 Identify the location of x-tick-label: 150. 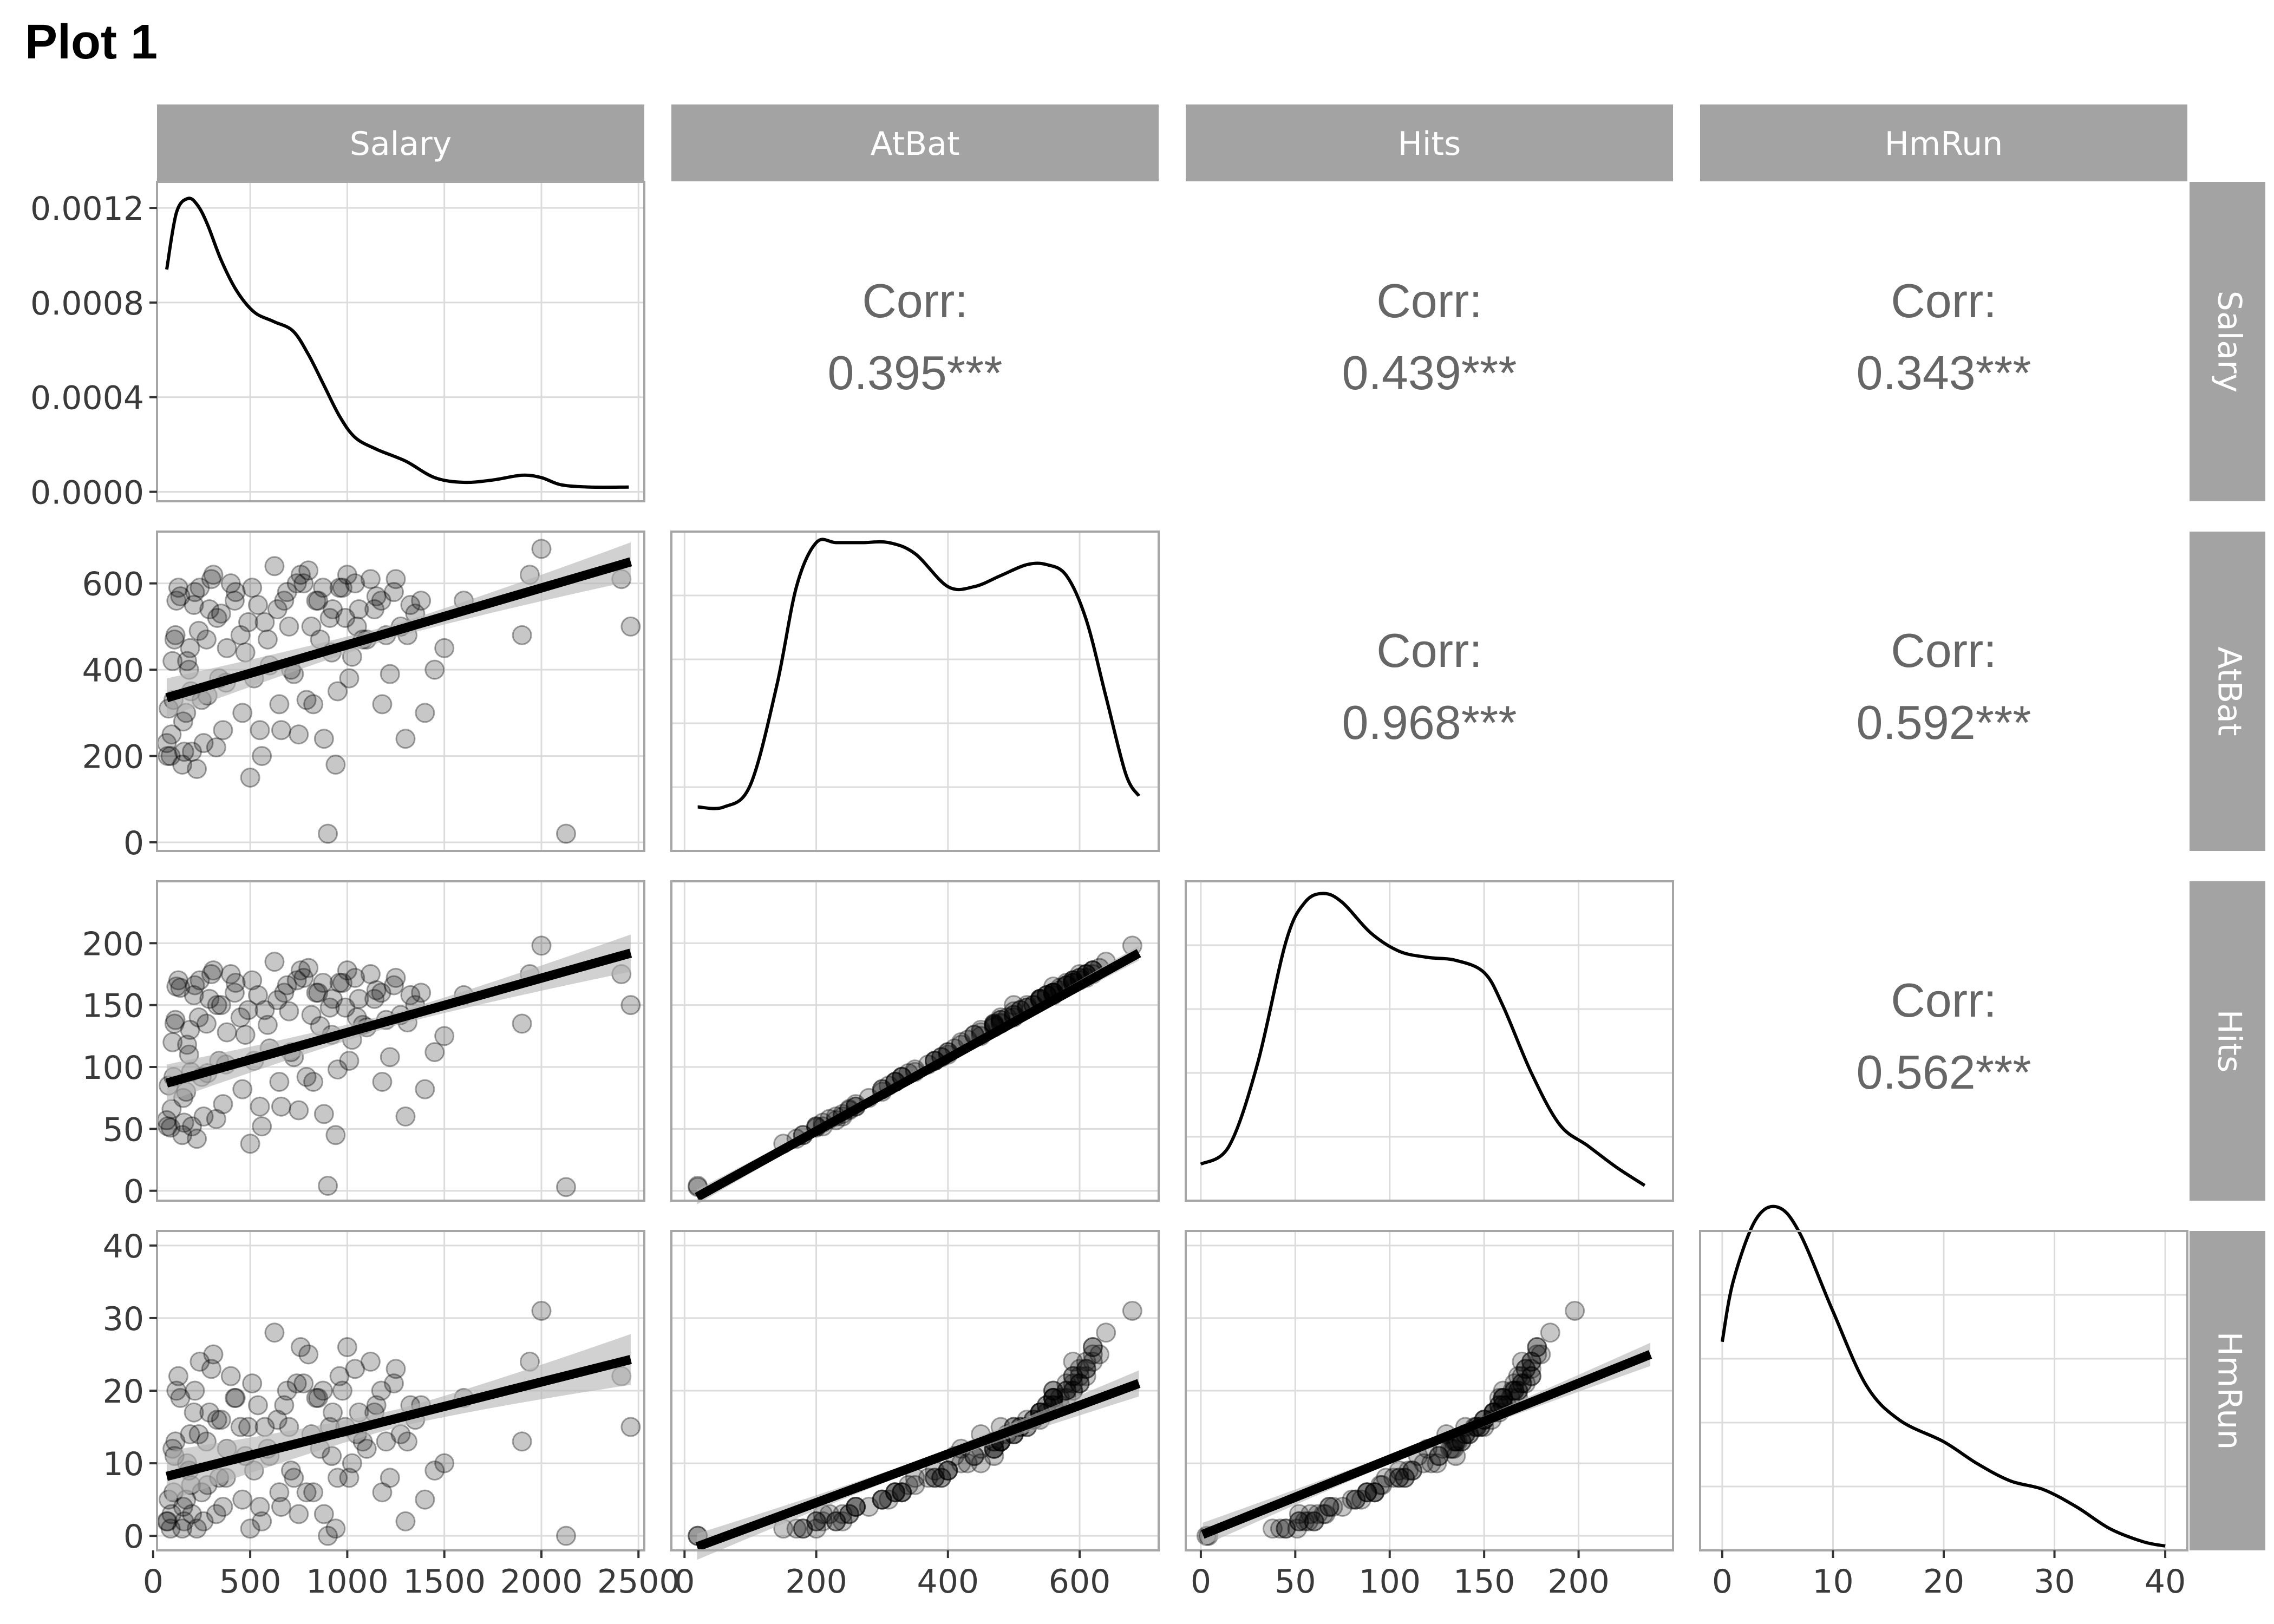
(1484, 1582).